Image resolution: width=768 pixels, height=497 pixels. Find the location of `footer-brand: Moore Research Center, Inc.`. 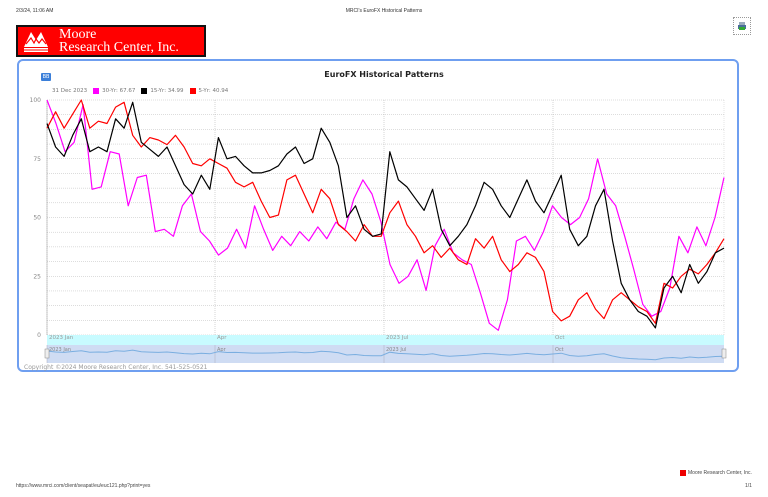

footer-brand: Moore Research Center, Inc. is located at coordinates (716, 473).